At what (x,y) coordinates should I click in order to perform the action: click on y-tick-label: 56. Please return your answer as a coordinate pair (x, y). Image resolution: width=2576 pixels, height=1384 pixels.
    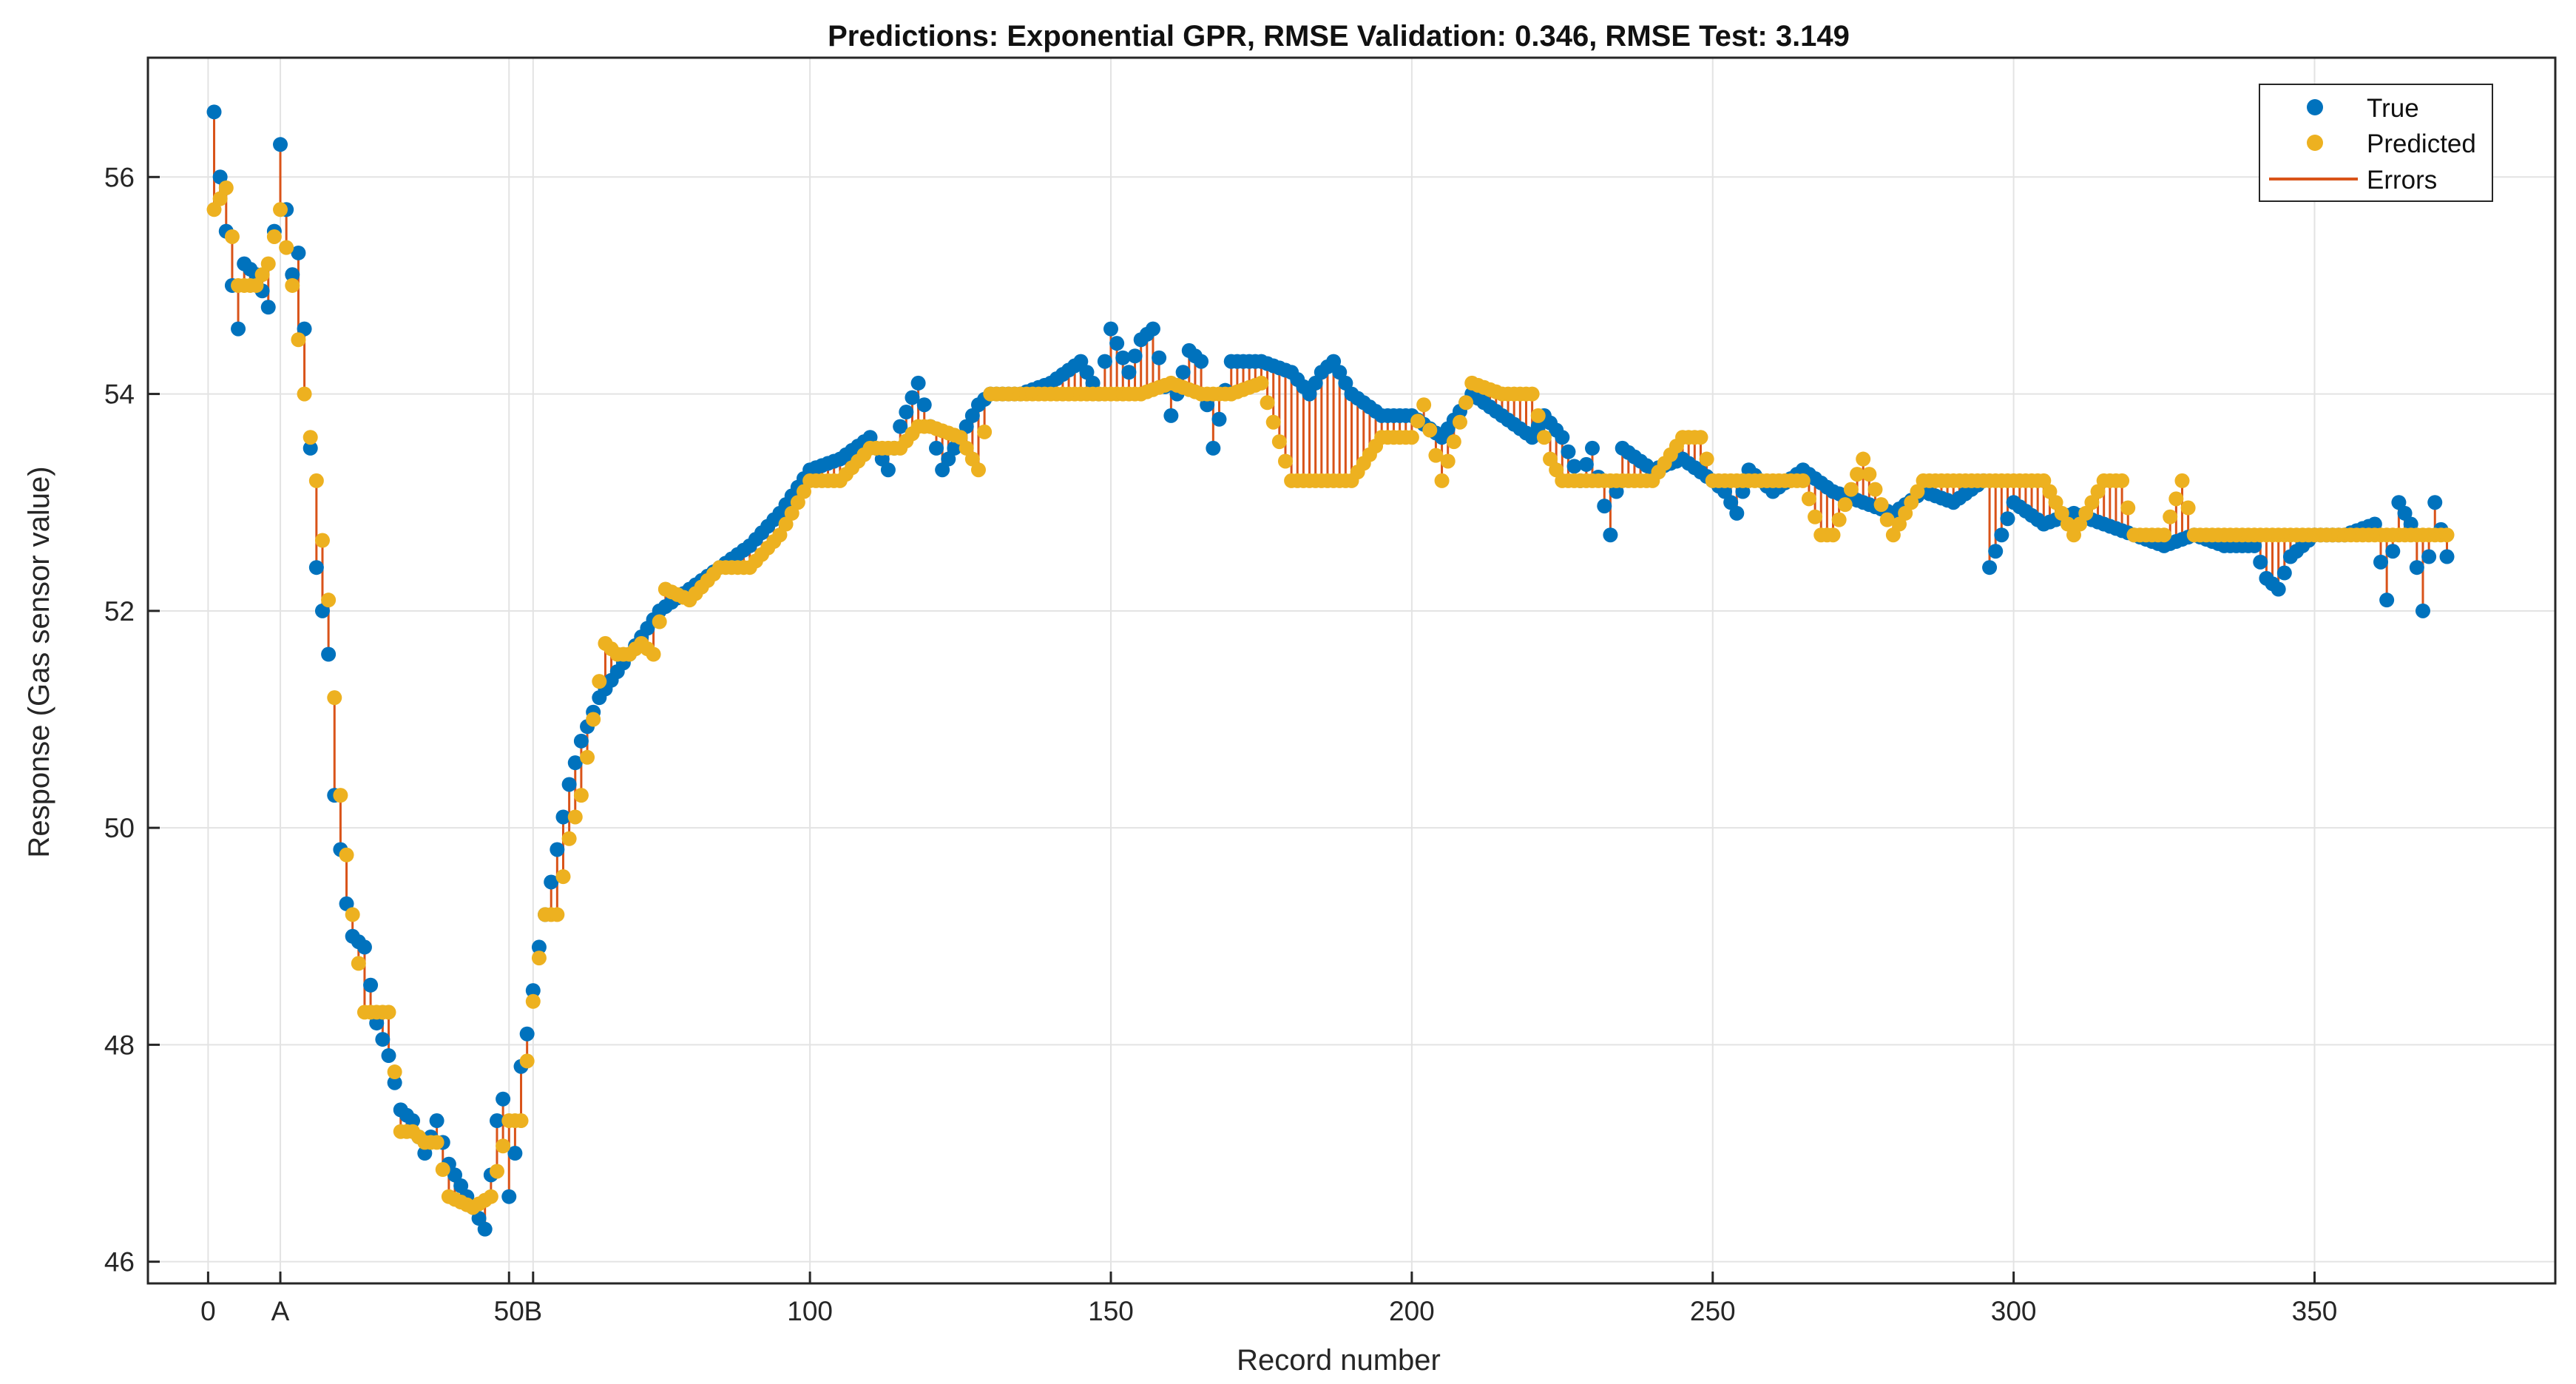
    Looking at the image, I should click on (119, 177).